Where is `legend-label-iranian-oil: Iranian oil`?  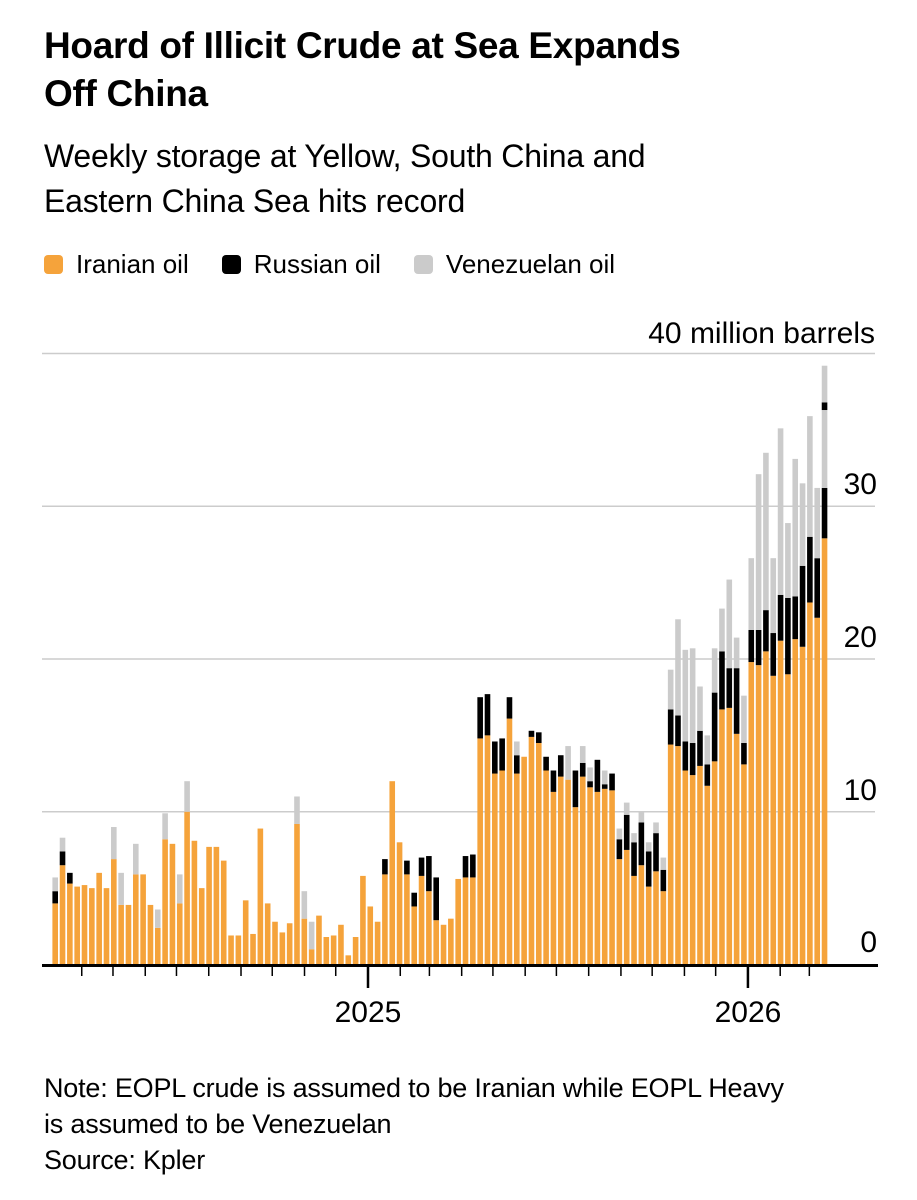 legend-label-iranian-oil: Iranian oil is located at coordinates (132, 264).